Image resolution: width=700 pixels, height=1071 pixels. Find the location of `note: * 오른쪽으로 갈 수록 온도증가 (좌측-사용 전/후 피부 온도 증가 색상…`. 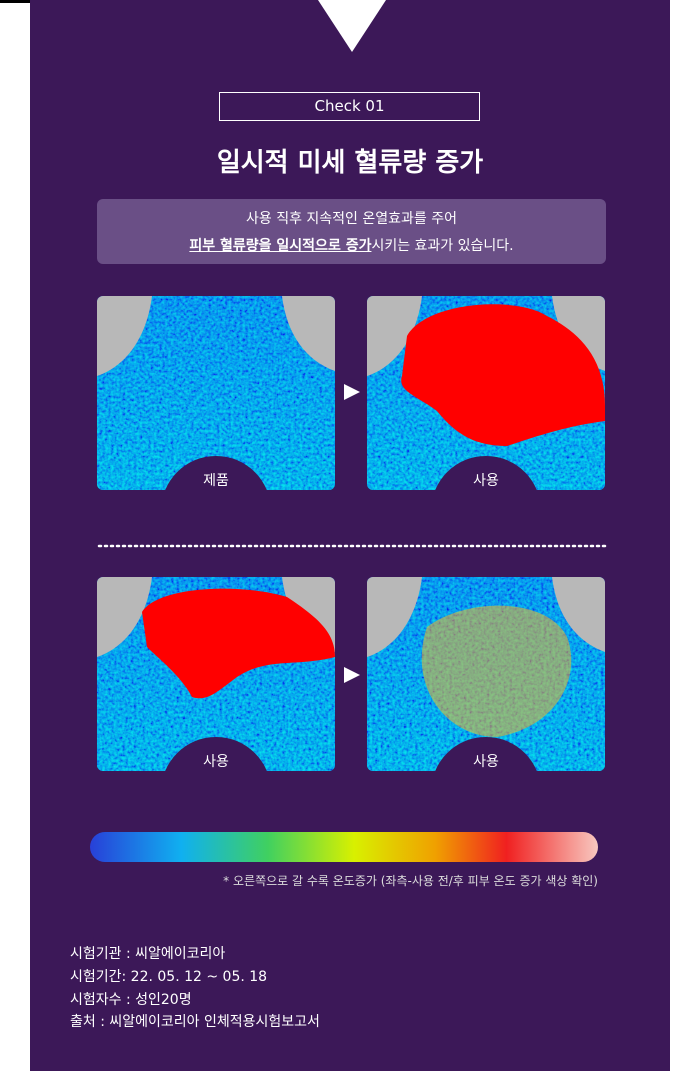

note: * 오른쪽으로 갈 수록 온도증가 (좌측-사용 전/후 피부 온도 증가 색상… is located at coordinates (410, 881).